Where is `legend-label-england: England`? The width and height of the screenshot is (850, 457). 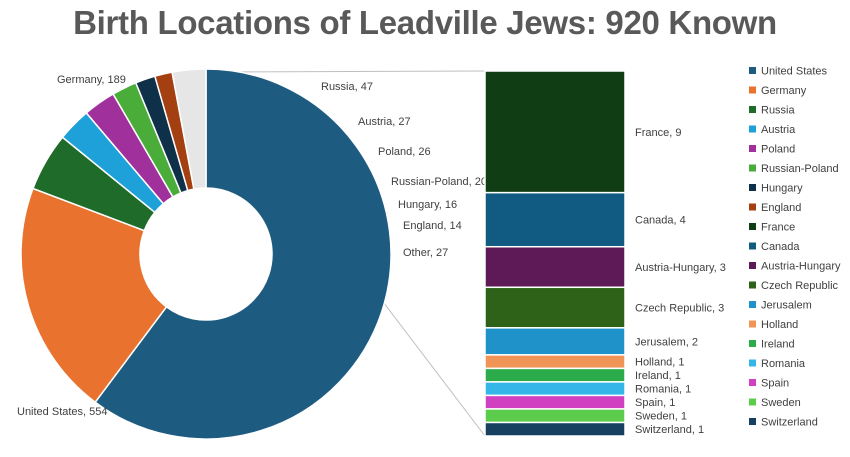
legend-label-england: England is located at coordinates (781, 208).